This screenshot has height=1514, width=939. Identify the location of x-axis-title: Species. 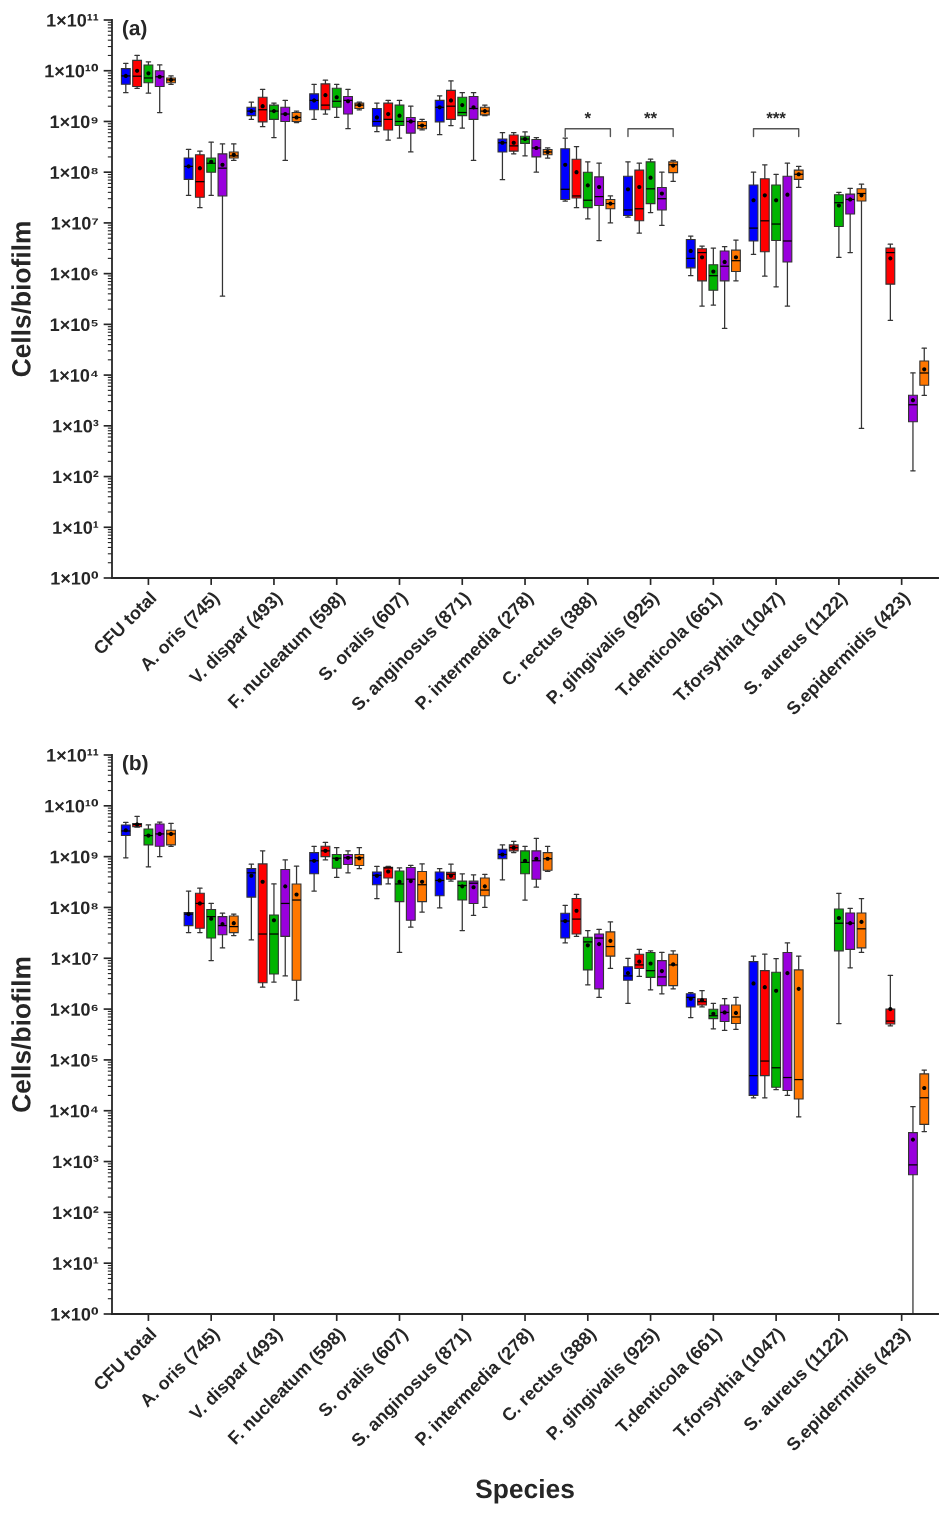
(524, 1491).